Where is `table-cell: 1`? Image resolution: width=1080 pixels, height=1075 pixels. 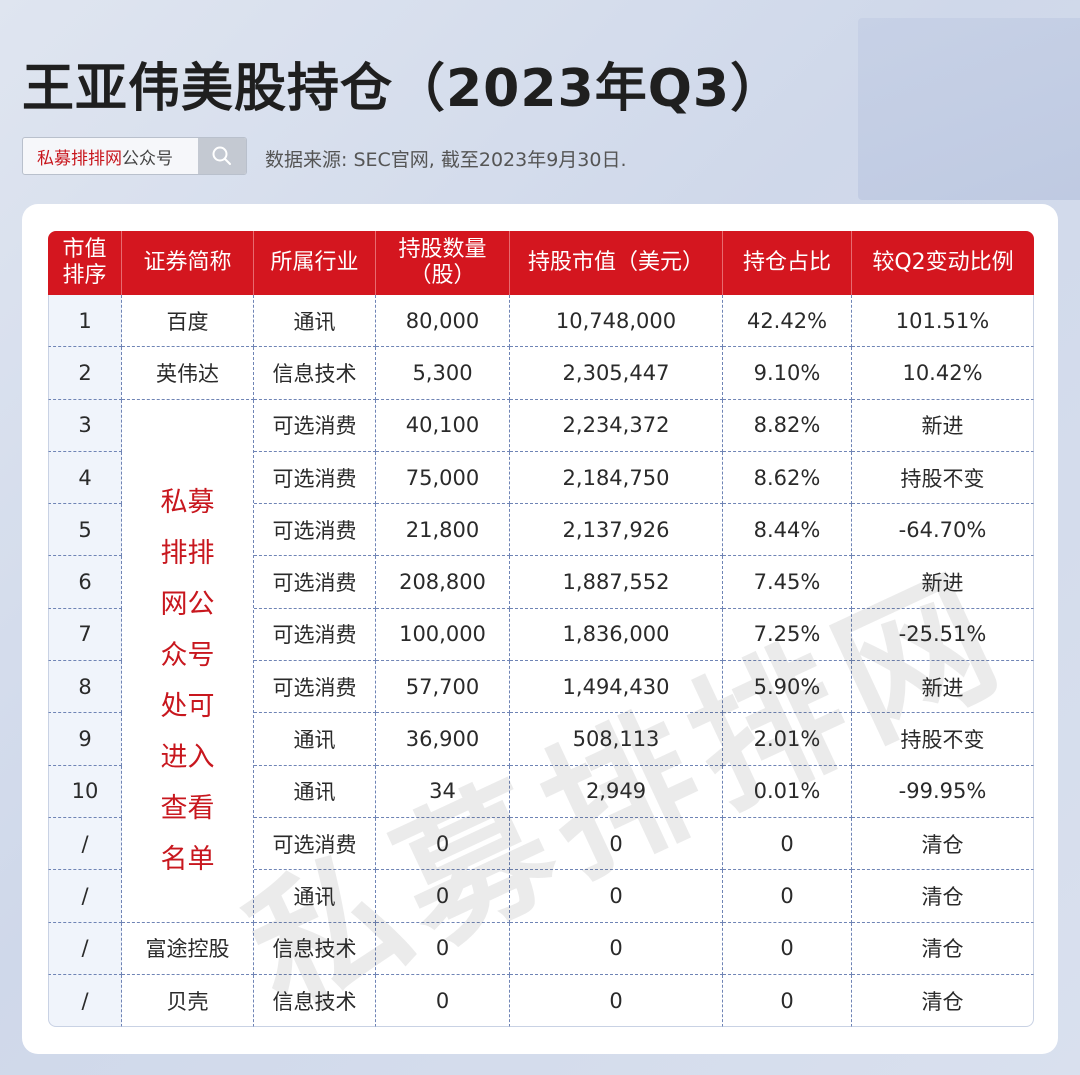
table-cell: 1 is located at coordinates (85, 321).